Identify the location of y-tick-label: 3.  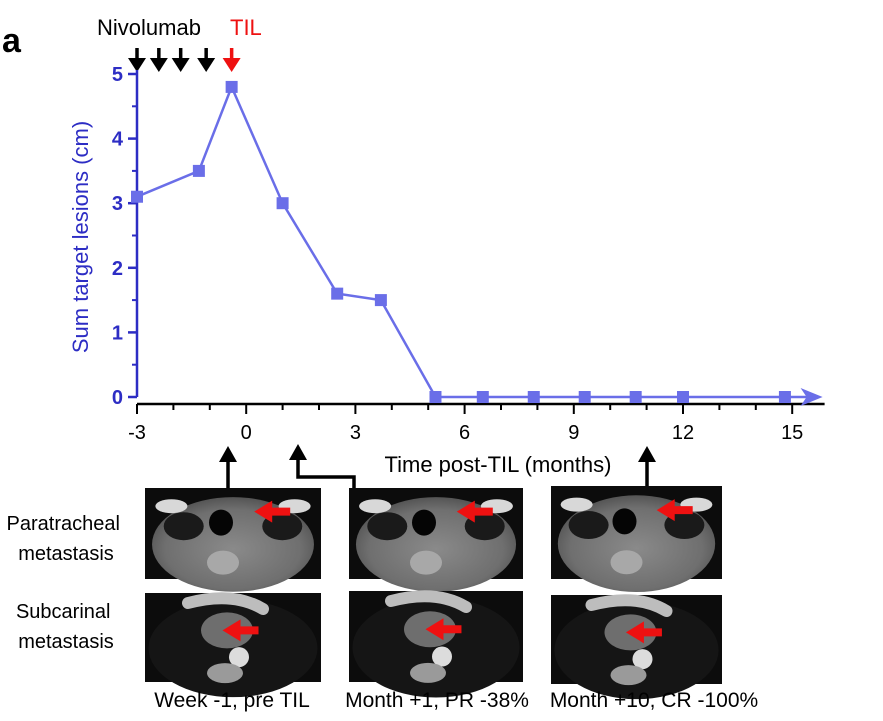
(117, 204).